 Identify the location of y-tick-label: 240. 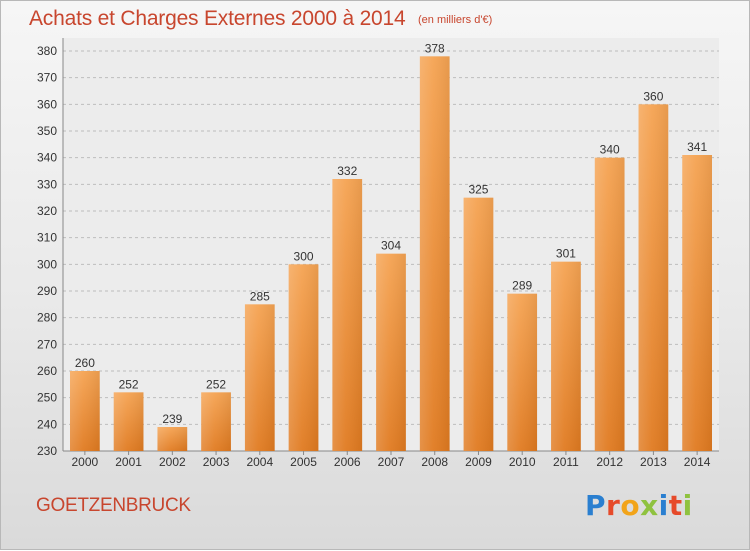
(47, 424).